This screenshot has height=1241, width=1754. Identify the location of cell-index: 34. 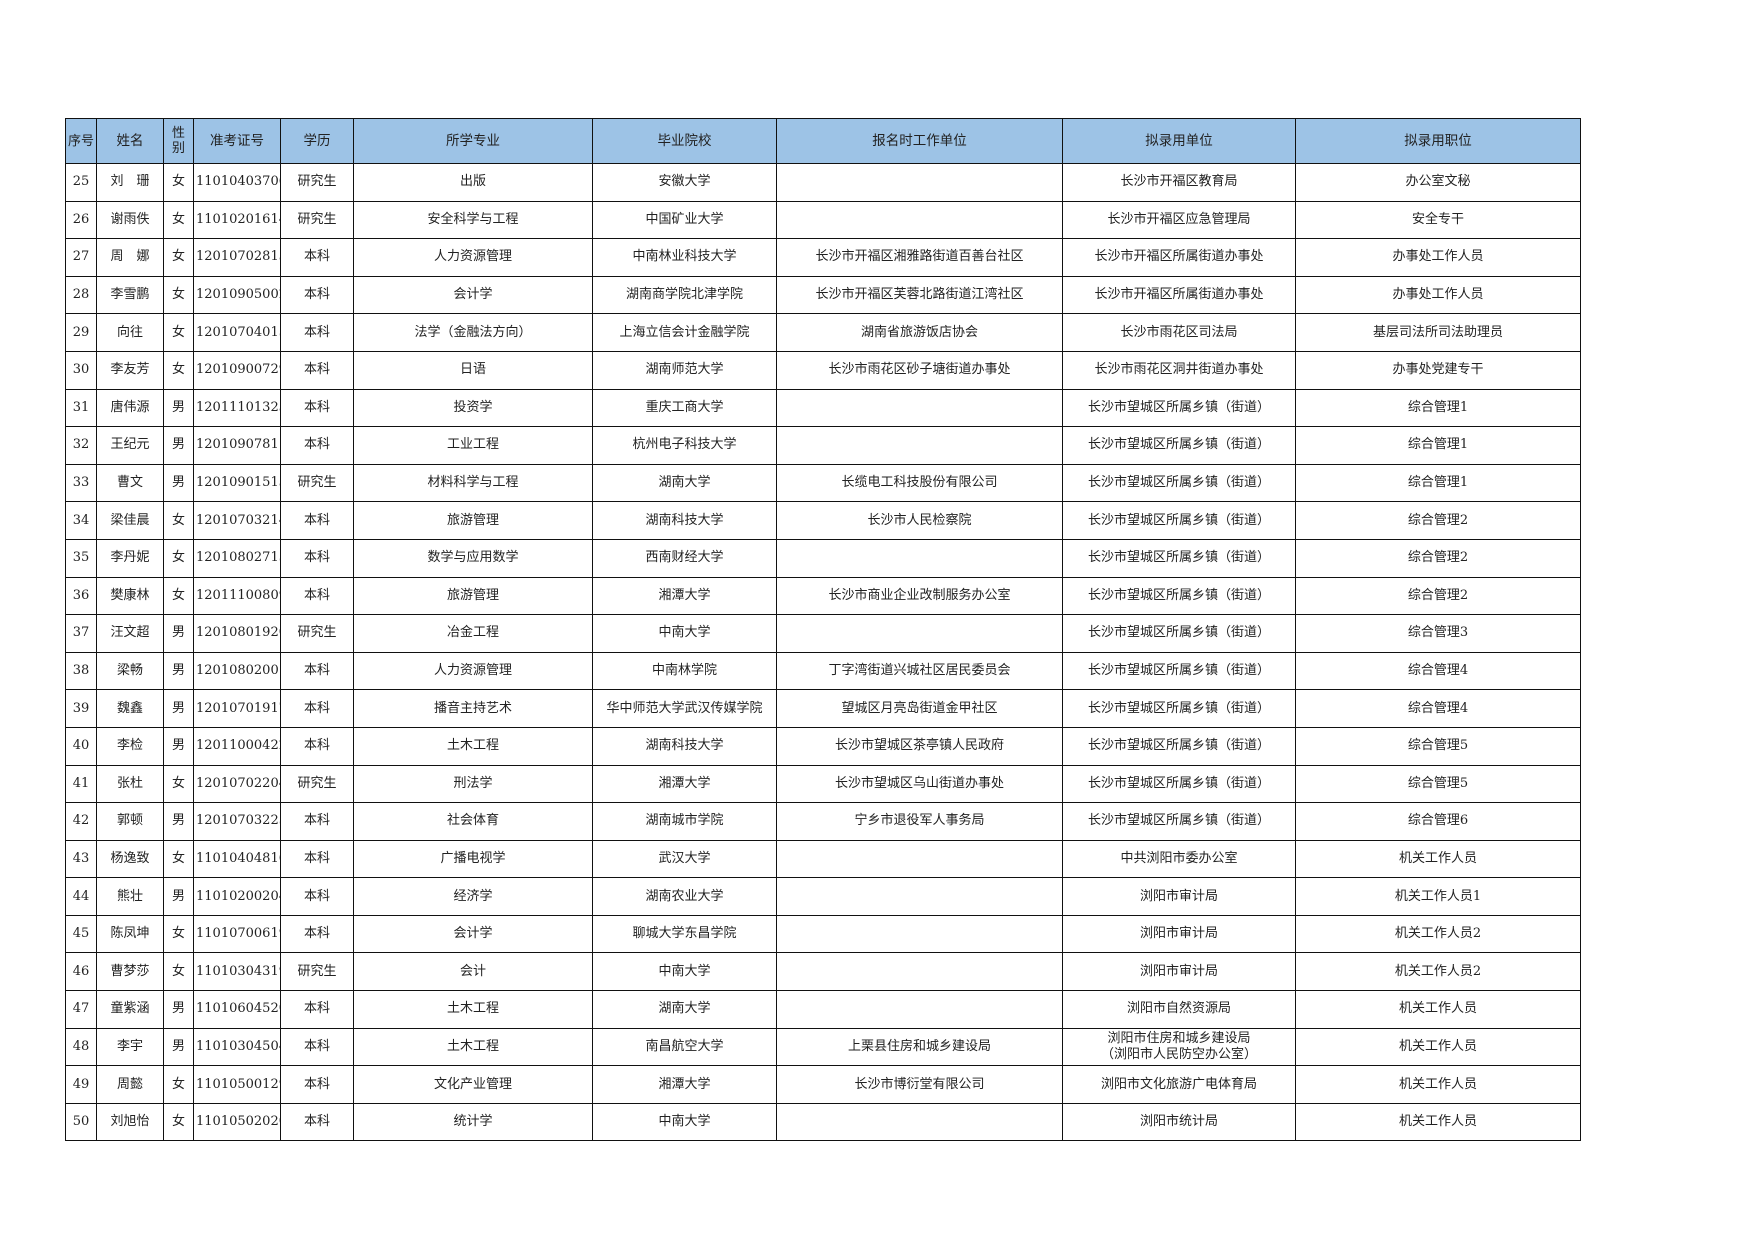
(81, 520).